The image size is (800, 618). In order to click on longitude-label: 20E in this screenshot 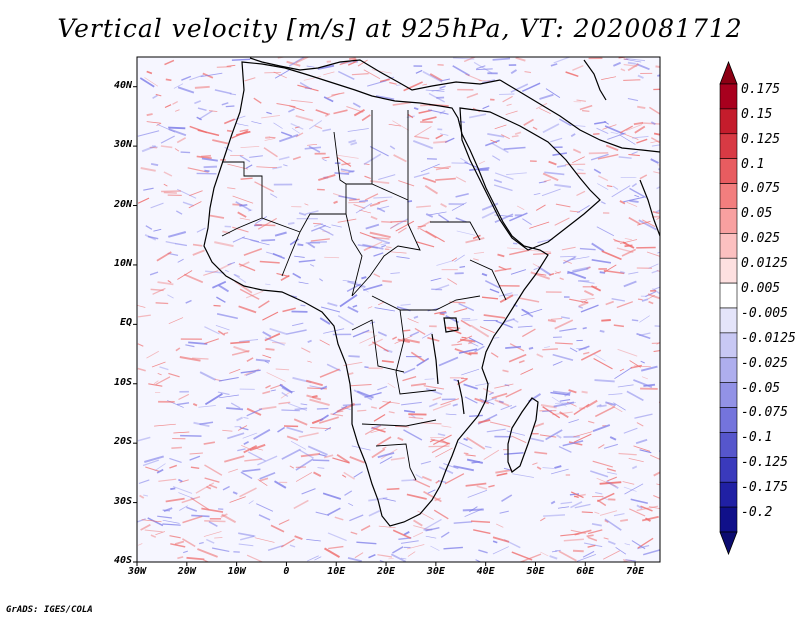, I will do `click(386, 571)`.